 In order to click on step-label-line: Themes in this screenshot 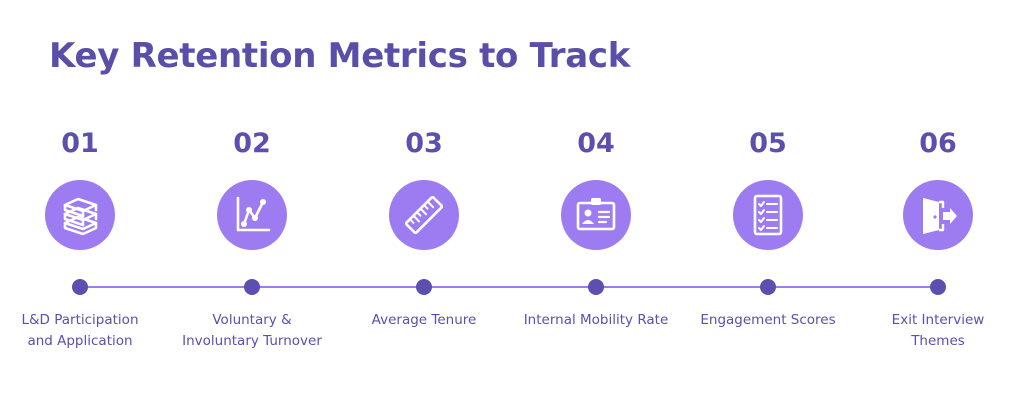, I will do `click(938, 341)`.